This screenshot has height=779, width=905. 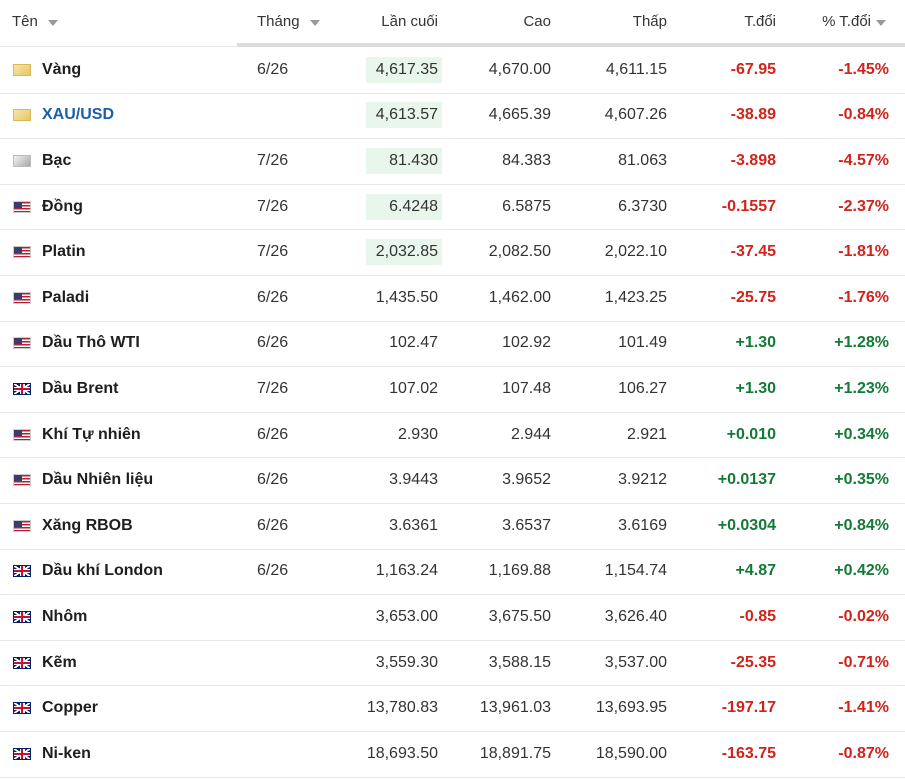 What do you see at coordinates (863, 662) in the screenshot?
I see `cell-pct: -0.71%` at bounding box center [863, 662].